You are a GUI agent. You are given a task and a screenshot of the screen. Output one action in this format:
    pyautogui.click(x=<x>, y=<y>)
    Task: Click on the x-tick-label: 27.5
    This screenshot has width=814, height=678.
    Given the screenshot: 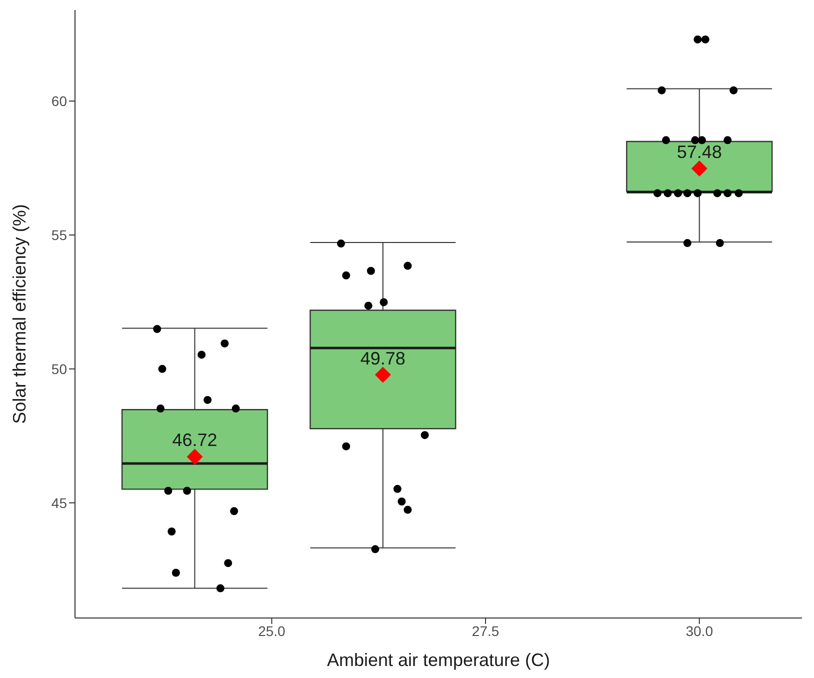 What is the action you would take?
    pyautogui.click(x=486, y=630)
    